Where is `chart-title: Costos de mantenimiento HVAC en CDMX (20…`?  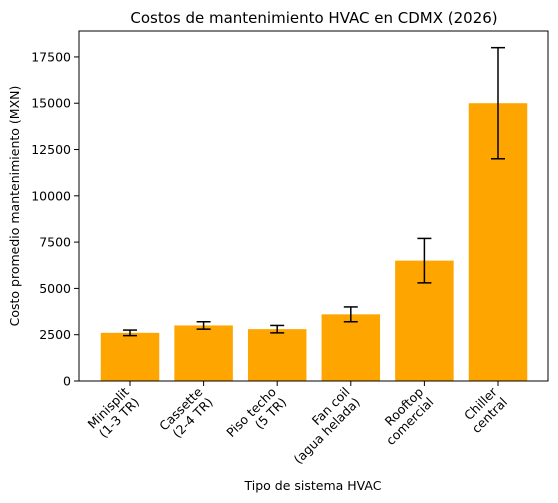 chart-title: Costos de mantenimiento HVAC en CDMX (20… is located at coordinates (313, 18).